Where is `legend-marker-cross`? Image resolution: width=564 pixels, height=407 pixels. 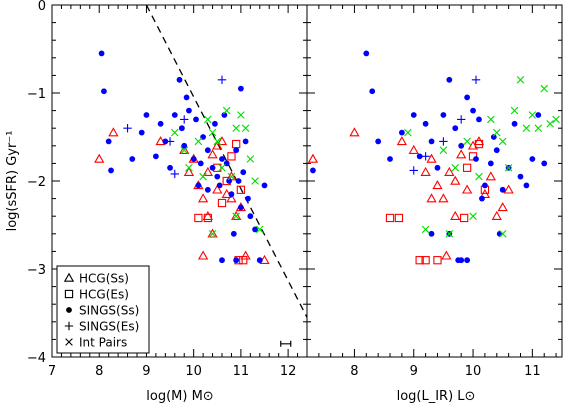
legend-marker-cross is located at coordinates (69, 342).